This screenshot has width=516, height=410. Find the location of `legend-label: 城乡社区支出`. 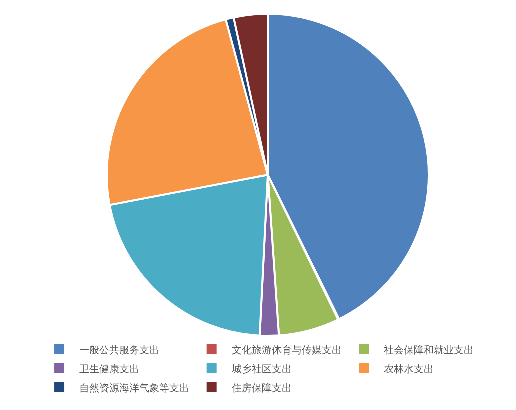

legend-label: 城乡社区支出 is located at coordinates (261, 369).